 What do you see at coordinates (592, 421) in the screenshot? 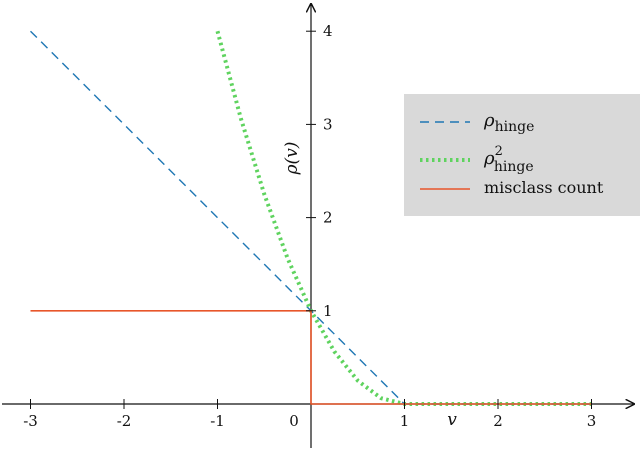
I see `x-tick-label: 3` at bounding box center [592, 421].